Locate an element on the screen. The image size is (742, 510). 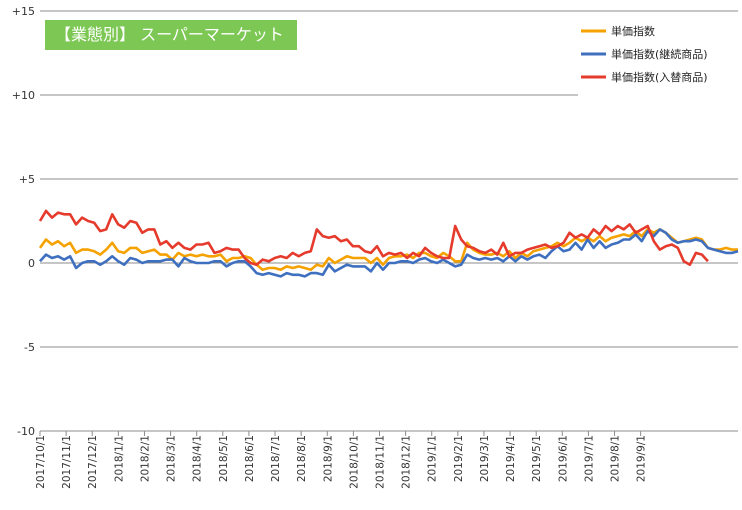
x-tick-label: 2018/12/1 is located at coordinates (407, 462).